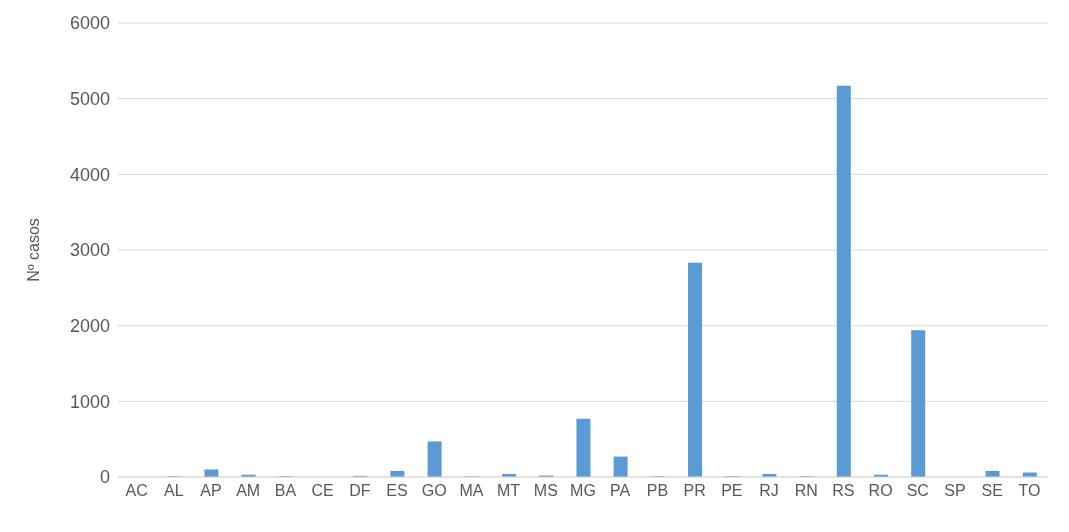 The height and width of the screenshot is (532, 1069). What do you see at coordinates (89, 174) in the screenshot?
I see `y-tick-label: 4000` at bounding box center [89, 174].